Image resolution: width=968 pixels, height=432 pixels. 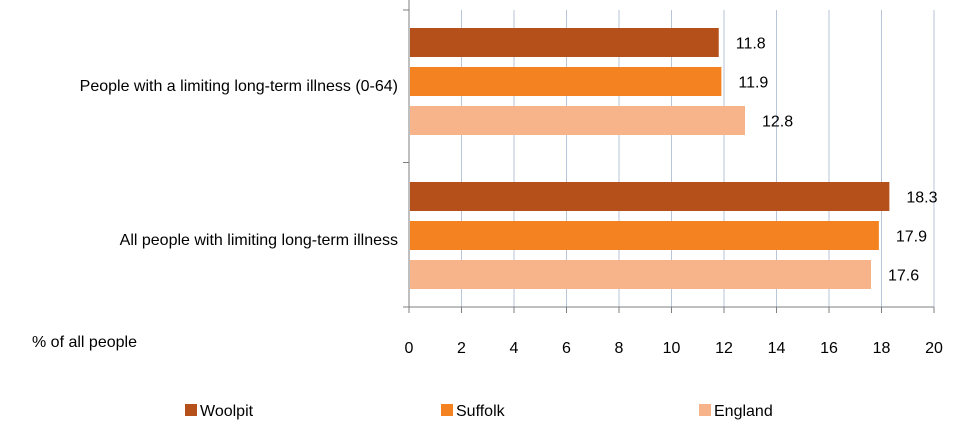 What do you see at coordinates (672, 348) in the screenshot?
I see `x-tick-label: 10` at bounding box center [672, 348].